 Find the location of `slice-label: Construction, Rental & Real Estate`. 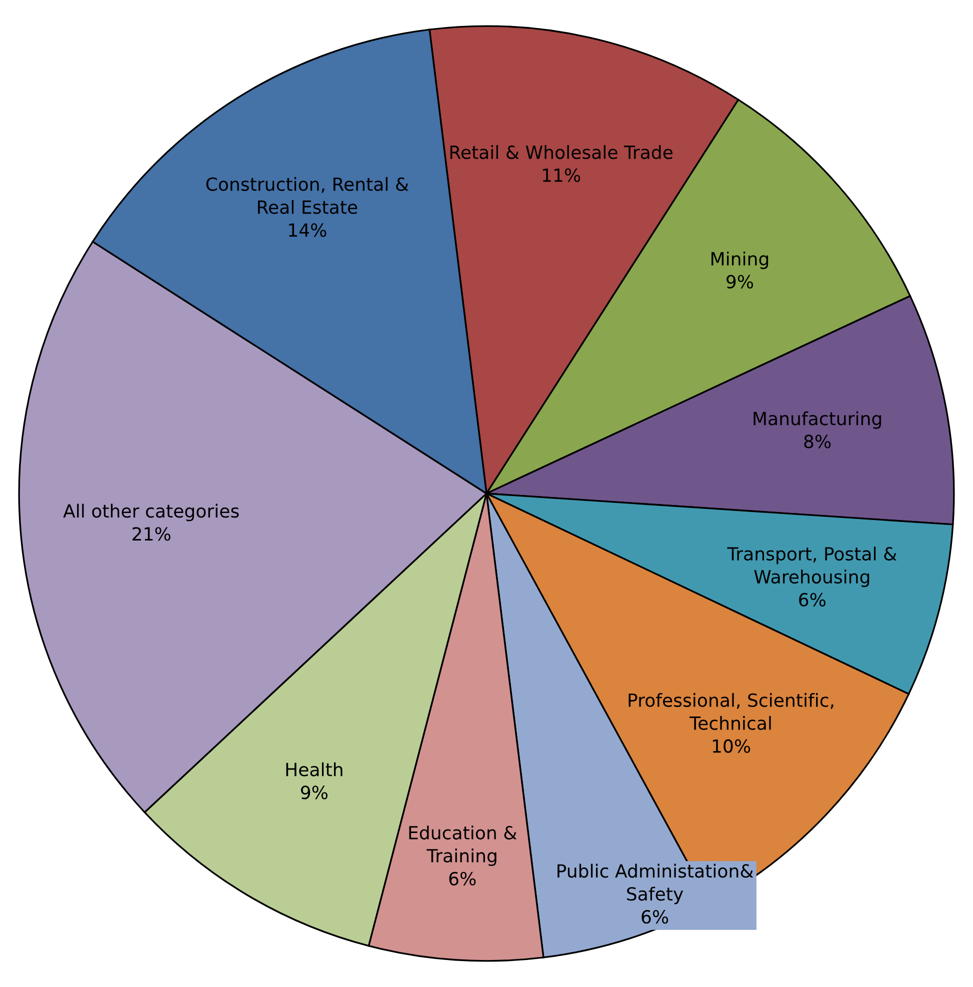

slice-label: Construction, Rental & Real Estate is located at coordinates (307, 195).